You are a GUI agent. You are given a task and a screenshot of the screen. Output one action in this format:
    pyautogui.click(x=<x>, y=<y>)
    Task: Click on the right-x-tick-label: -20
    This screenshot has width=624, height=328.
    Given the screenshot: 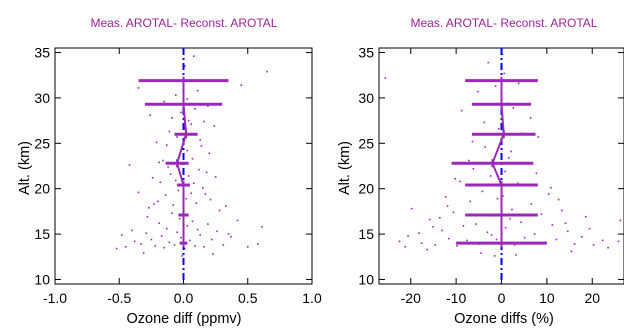 What is the action you would take?
    pyautogui.click(x=411, y=298)
    